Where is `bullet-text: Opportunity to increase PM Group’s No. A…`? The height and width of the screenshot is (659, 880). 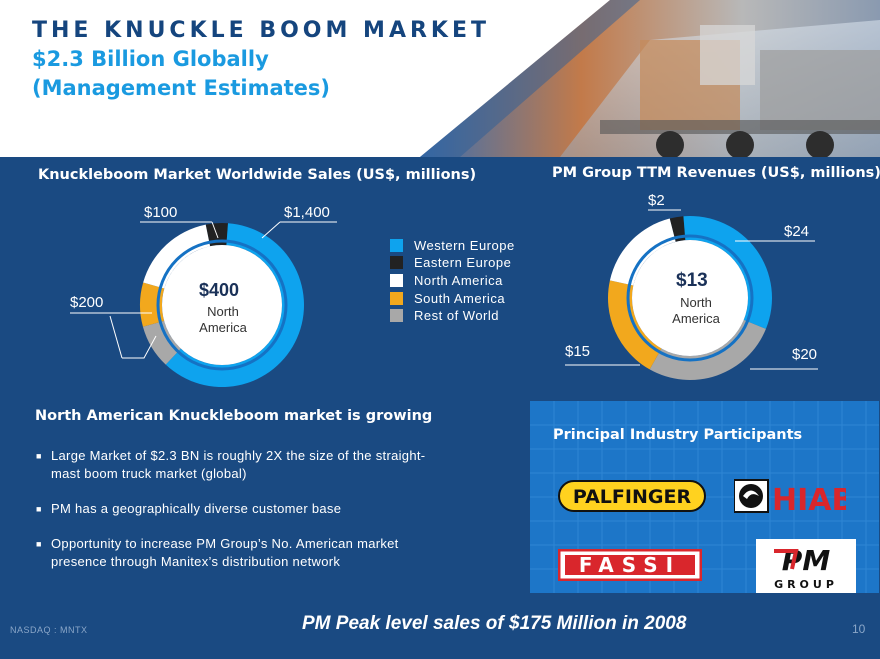 bullet-text: Opportunity to increase PM Group’s No. A… is located at coordinates (225, 552).